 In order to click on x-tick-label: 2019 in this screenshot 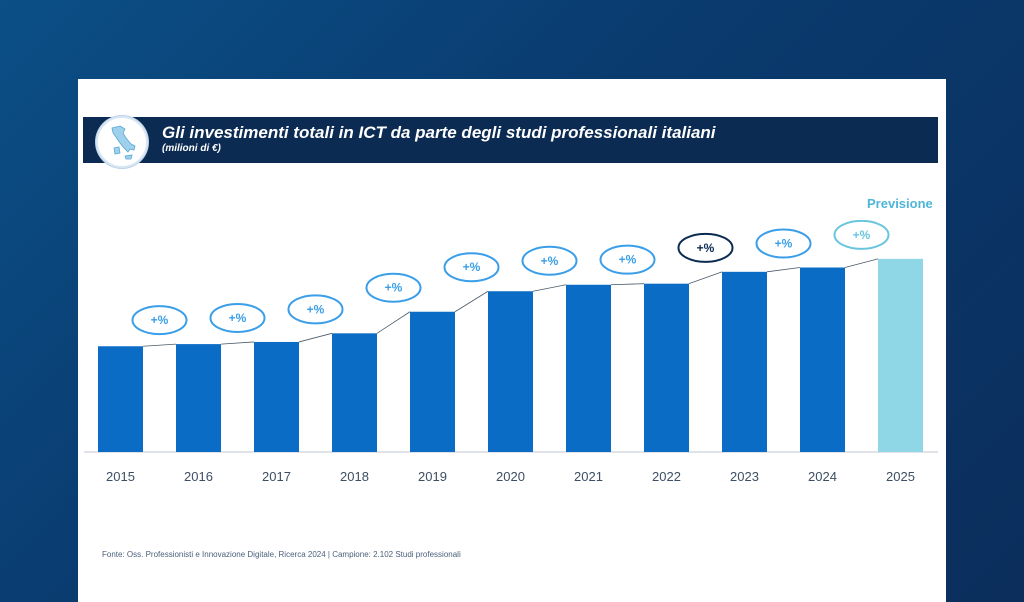, I will do `click(432, 476)`.